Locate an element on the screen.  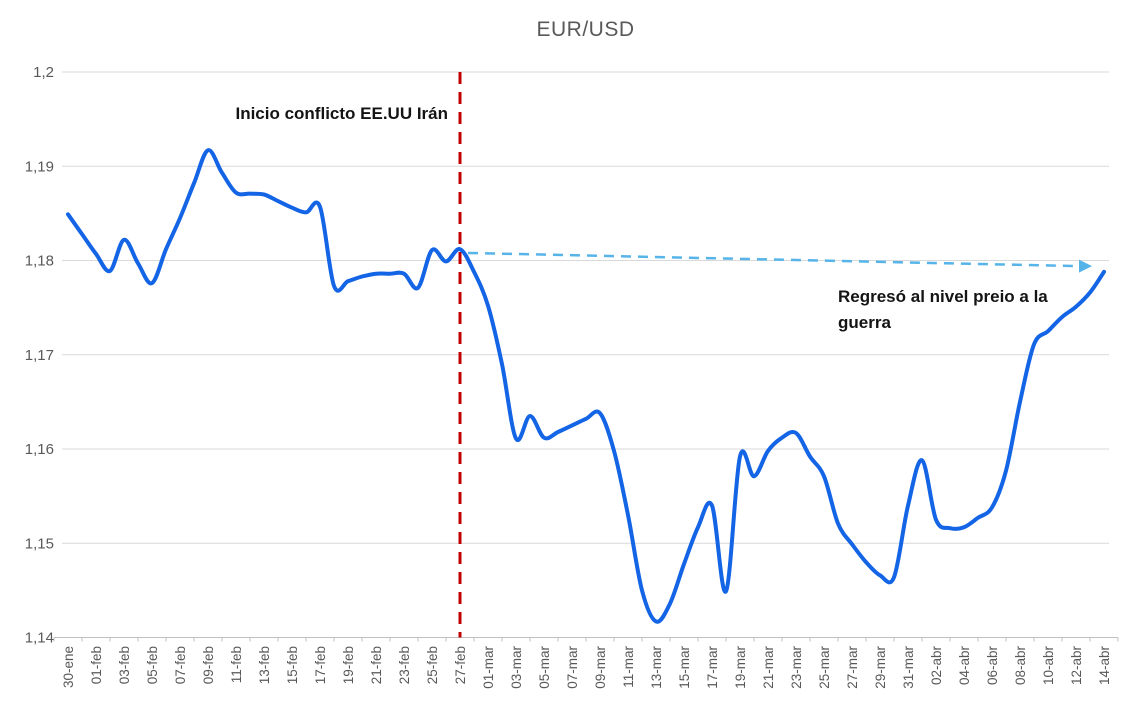
x-axis-label: 17-mar is located at coordinates (712, 667).